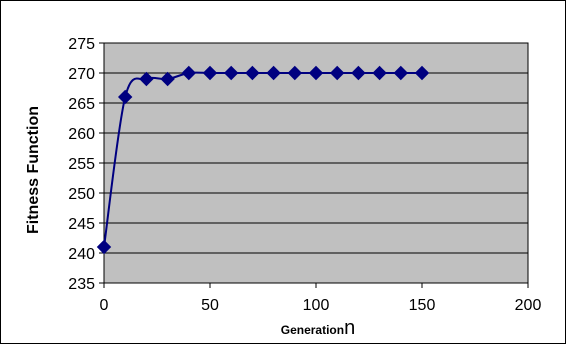 This screenshot has width=566, height=344. Describe the element at coordinates (316, 305) in the screenshot. I see `x-tick-label: 100` at that location.